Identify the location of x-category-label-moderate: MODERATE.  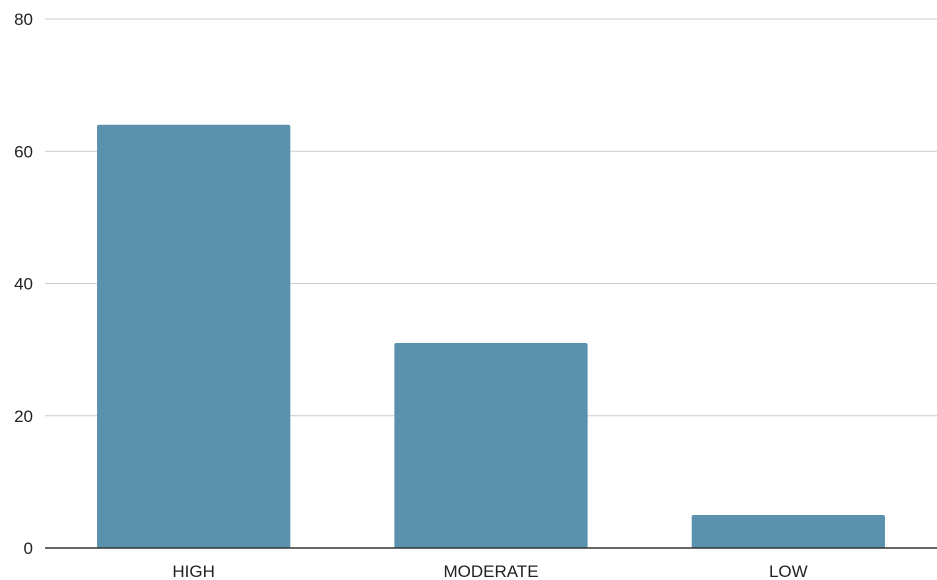
(490, 571).